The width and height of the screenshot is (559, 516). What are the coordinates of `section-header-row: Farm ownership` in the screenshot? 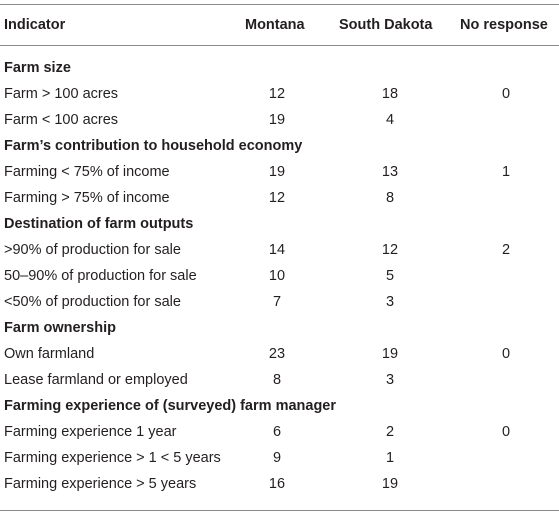 It's located at (279, 328).